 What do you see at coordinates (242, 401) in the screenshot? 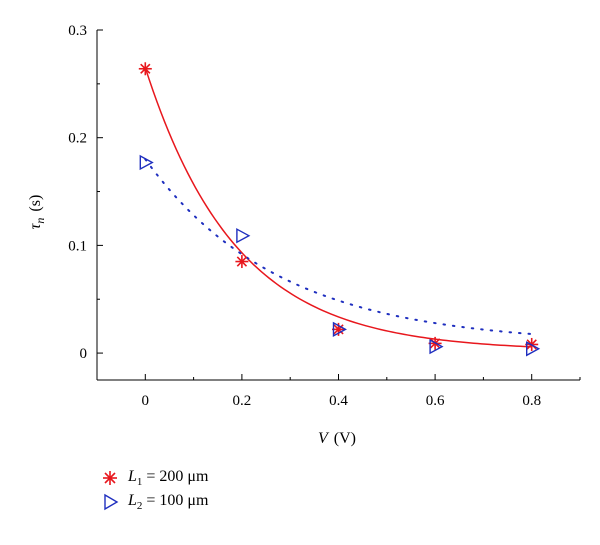
I see `x-tick-label: 0.2` at bounding box center [242, 401].